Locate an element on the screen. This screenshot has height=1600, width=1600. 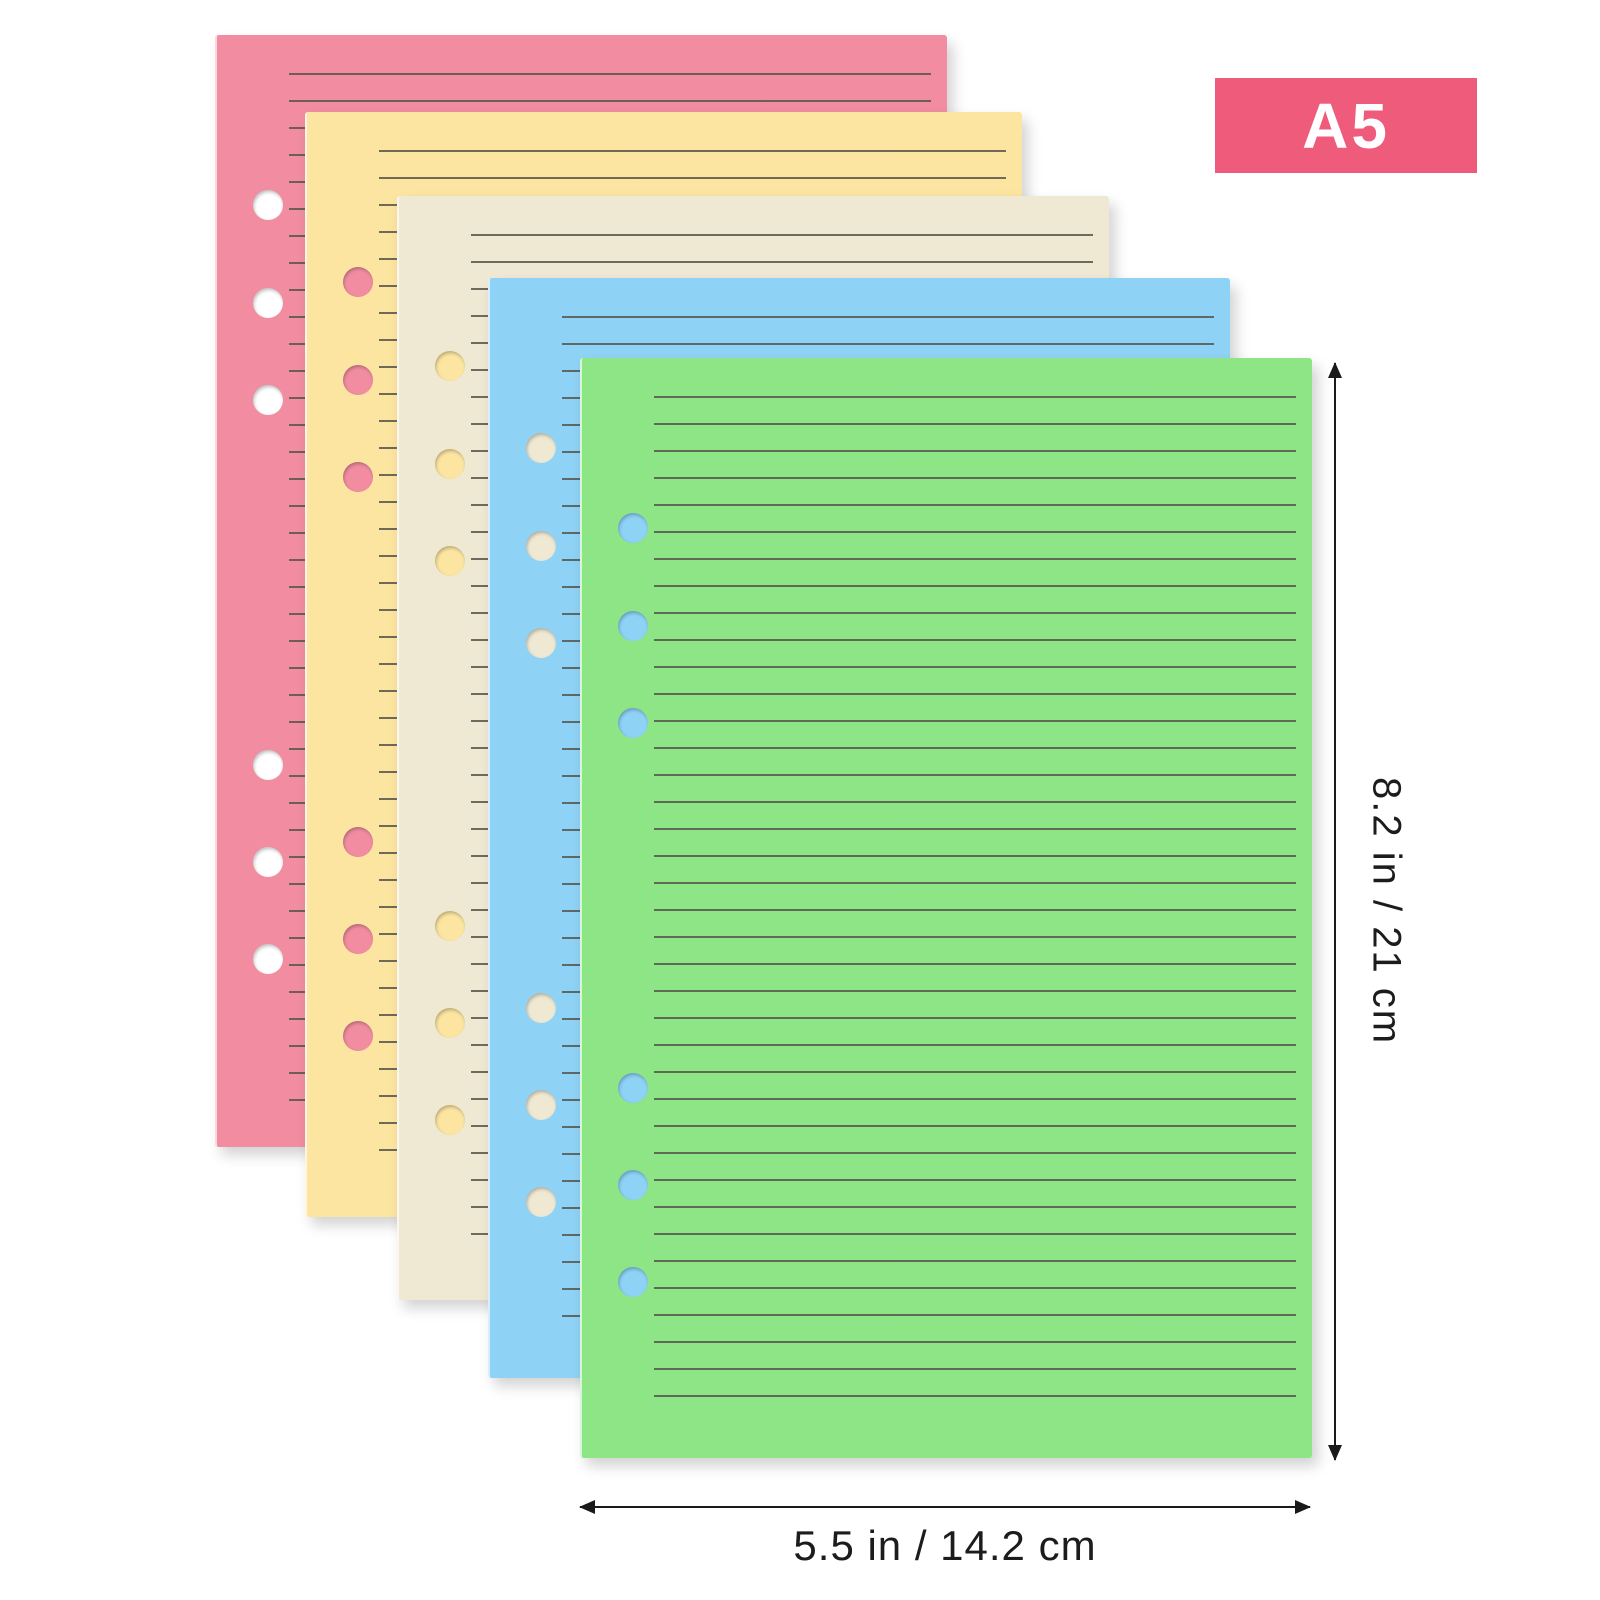
width-dimension-label: 5.5 in / 14.2 cm is located at coordinates (945, 1545).